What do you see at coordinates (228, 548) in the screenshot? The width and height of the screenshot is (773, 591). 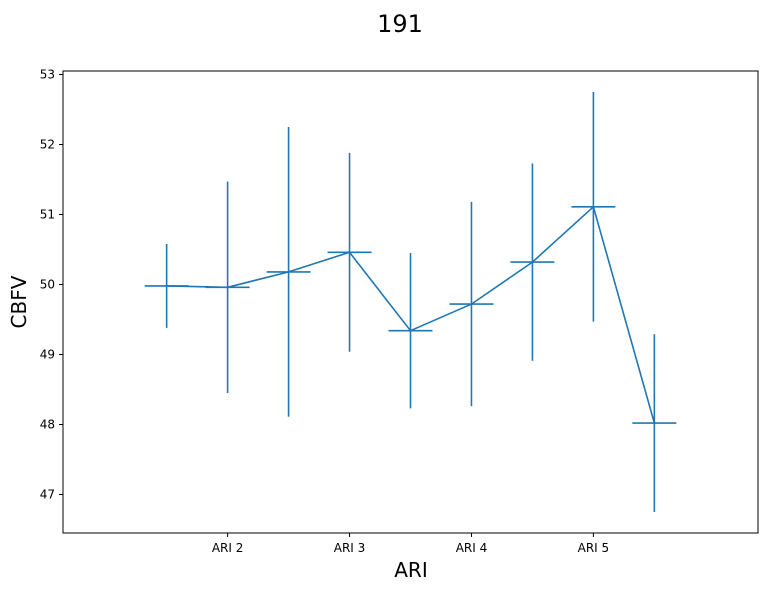 I see `x-tick-label: ARI 2` at bounding box center [228, 548].